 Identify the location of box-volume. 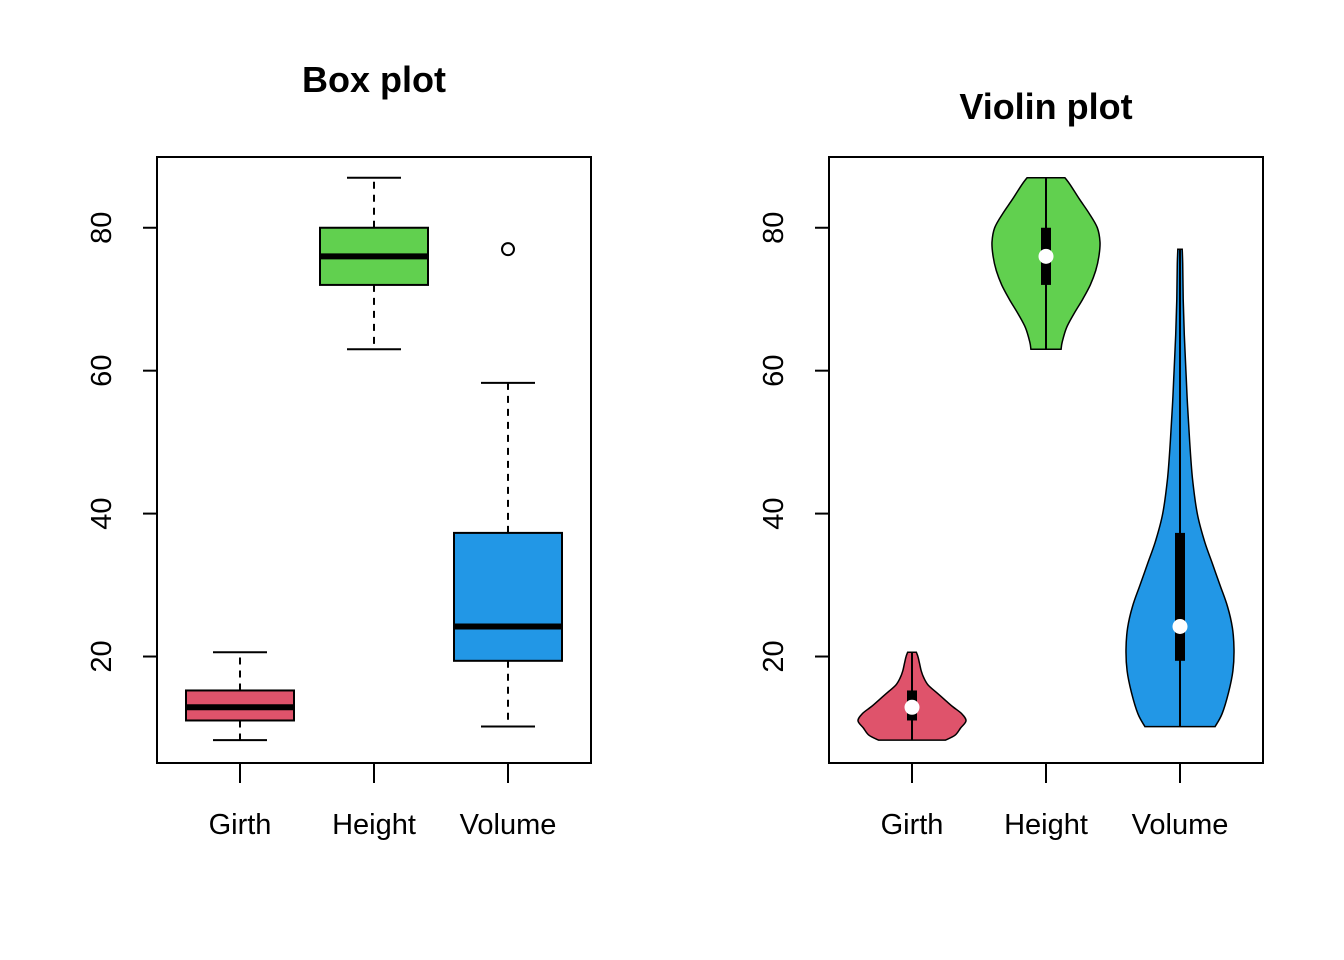
(508, 485).